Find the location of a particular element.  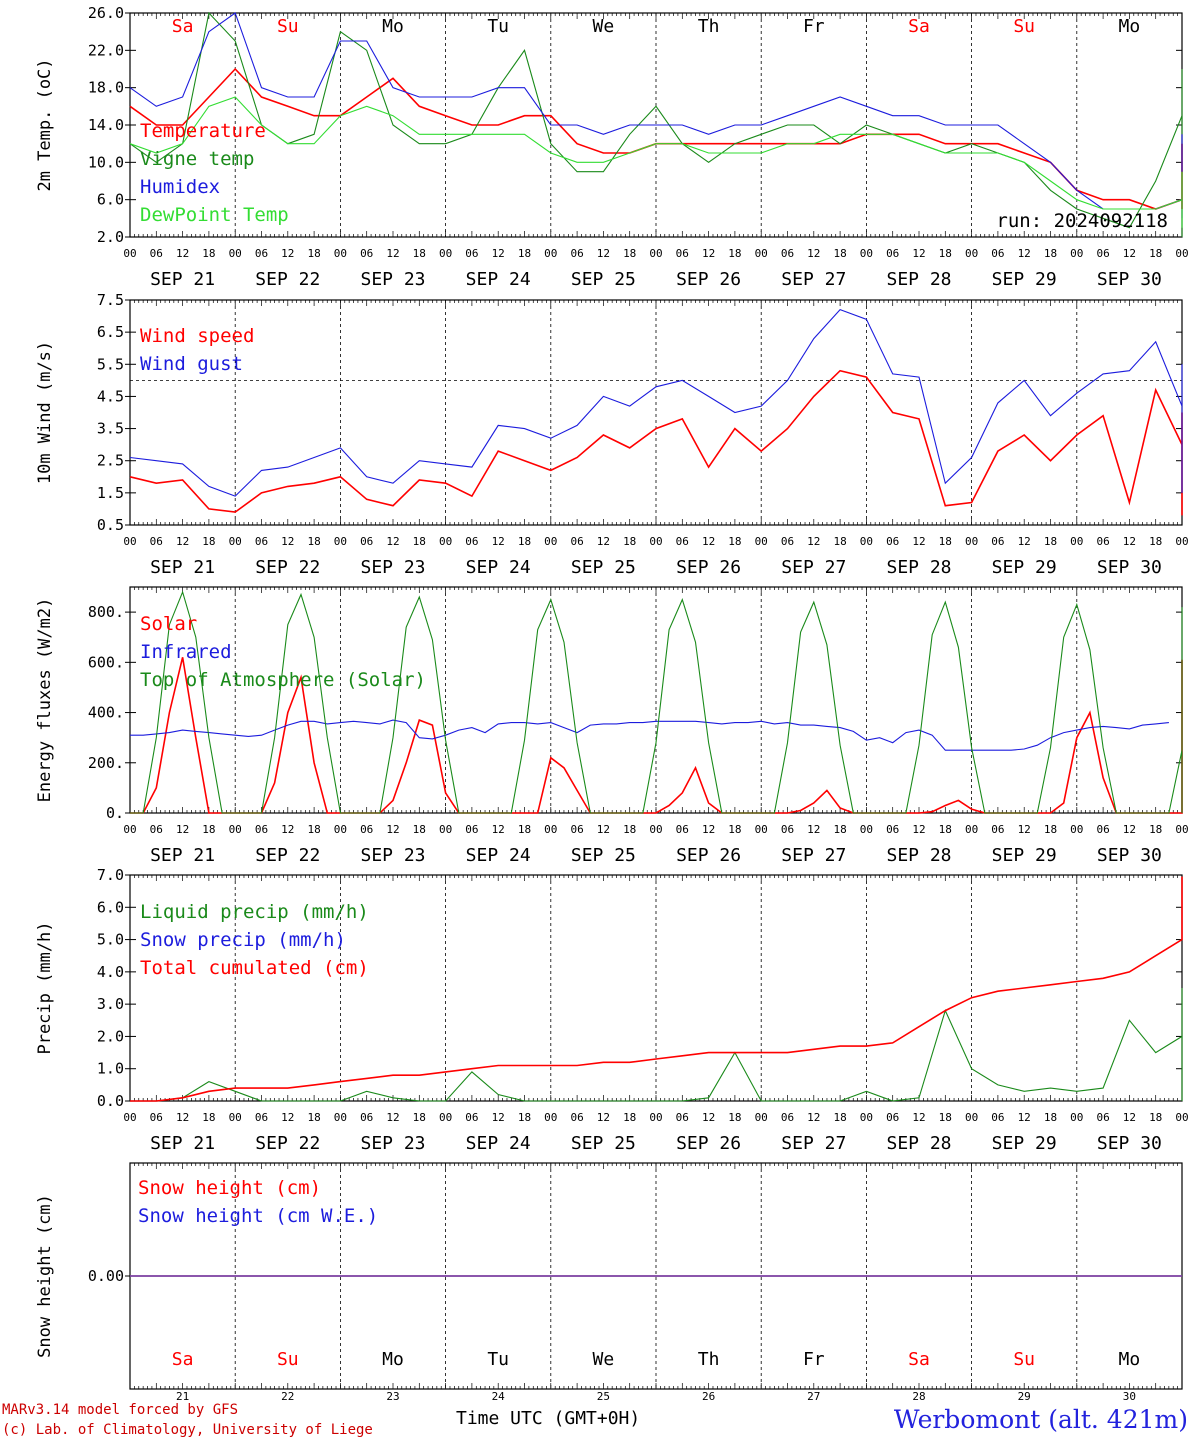

date-label: SEP 27 is located at coordinates (813, 279).